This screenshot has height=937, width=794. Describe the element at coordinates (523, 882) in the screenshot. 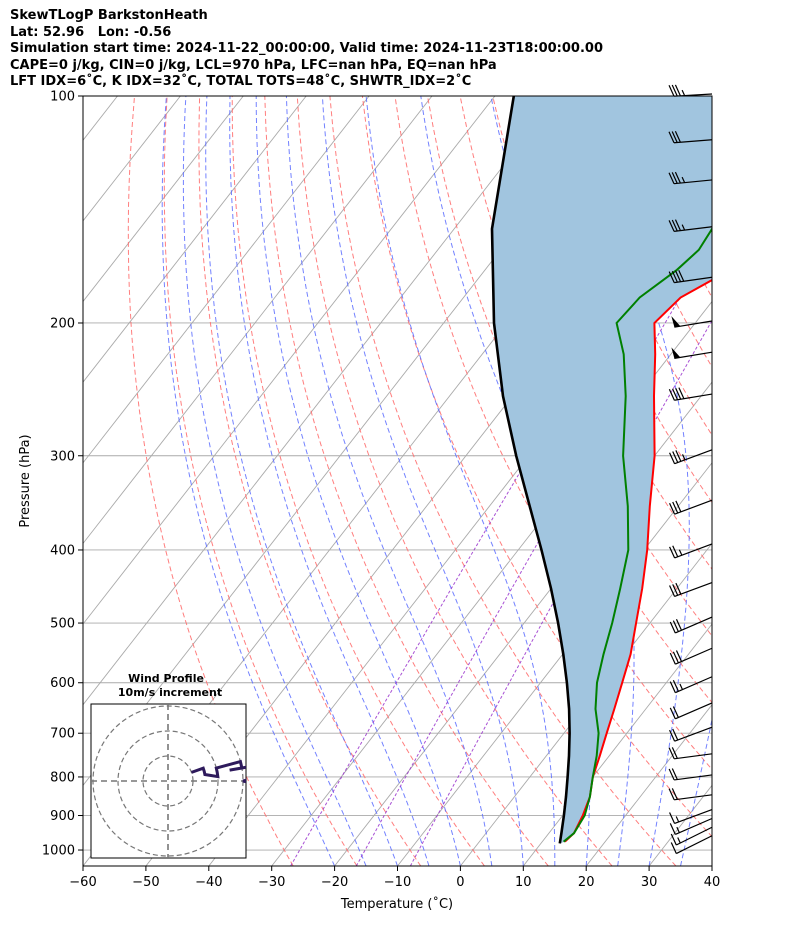

I see `x-tick-label: 10` at that location.